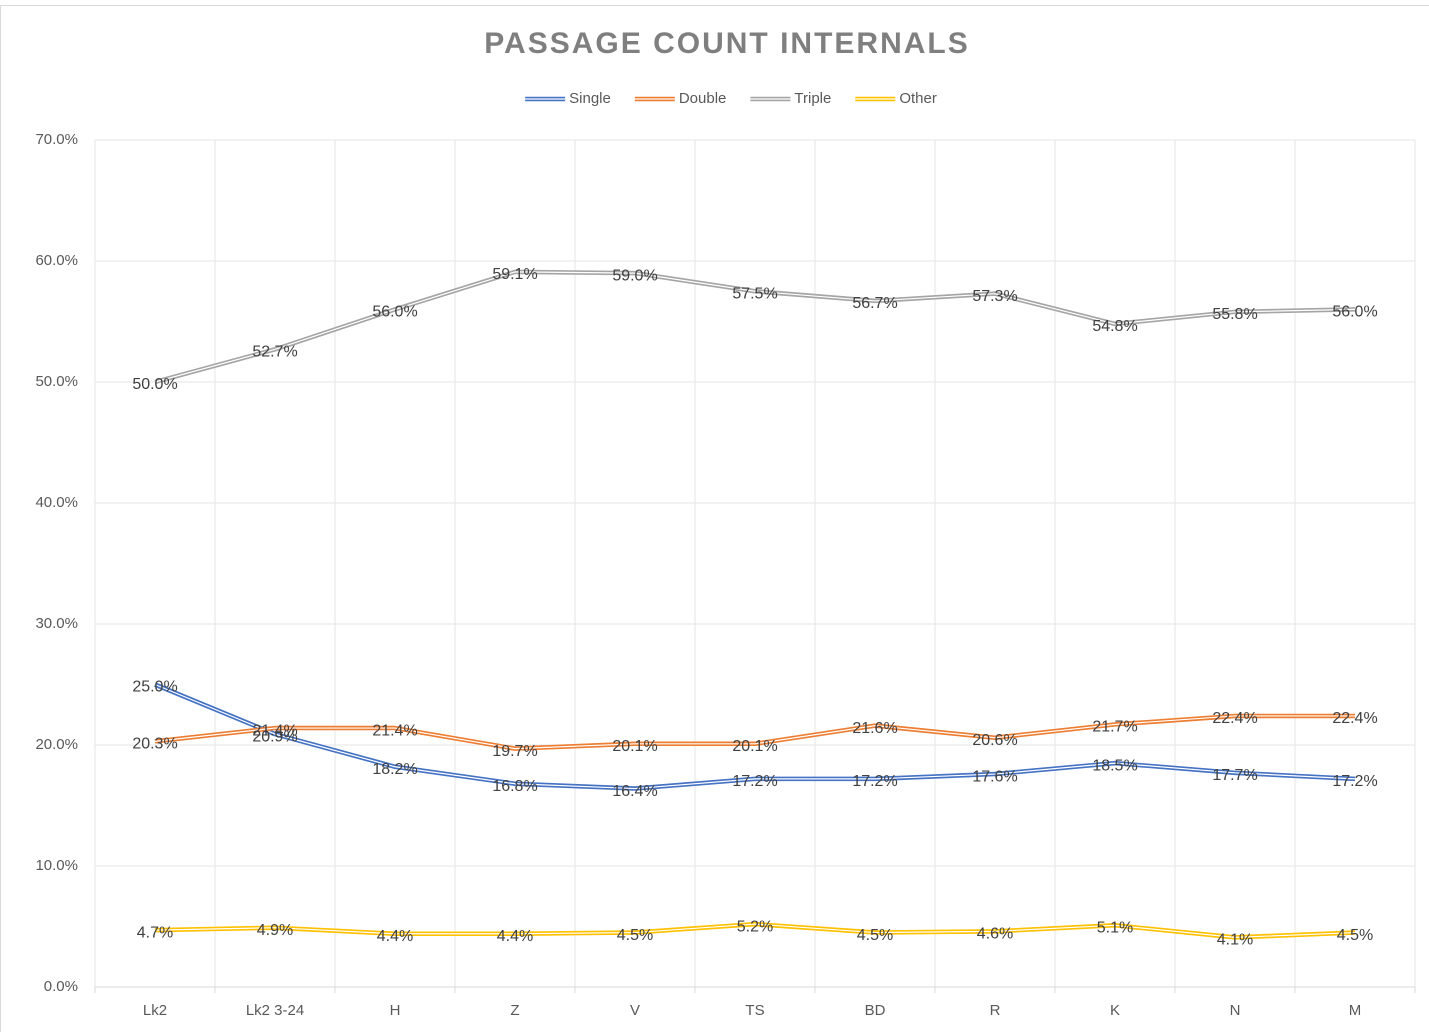 This screenshot has width=1429, height=1032. Describe the element at coordinates (56, 623) in the screenshot. I see `y-tick-label: 30.0%` at that location.